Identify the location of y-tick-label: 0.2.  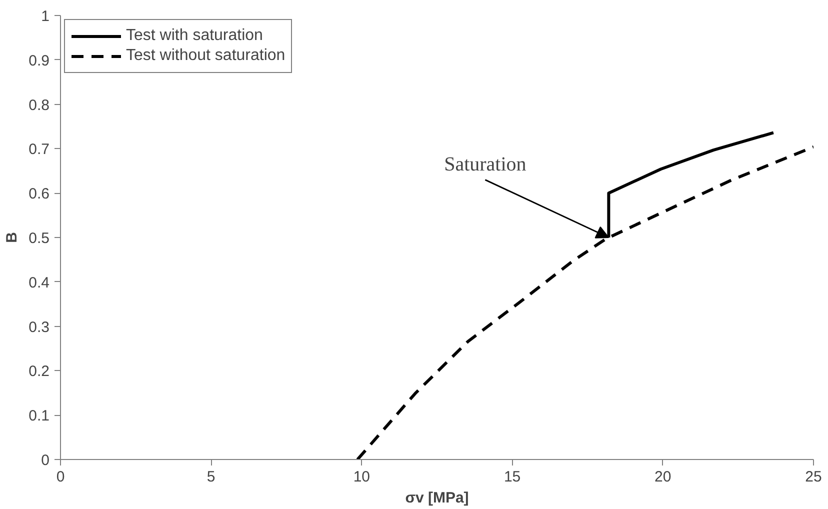
(39, 371).